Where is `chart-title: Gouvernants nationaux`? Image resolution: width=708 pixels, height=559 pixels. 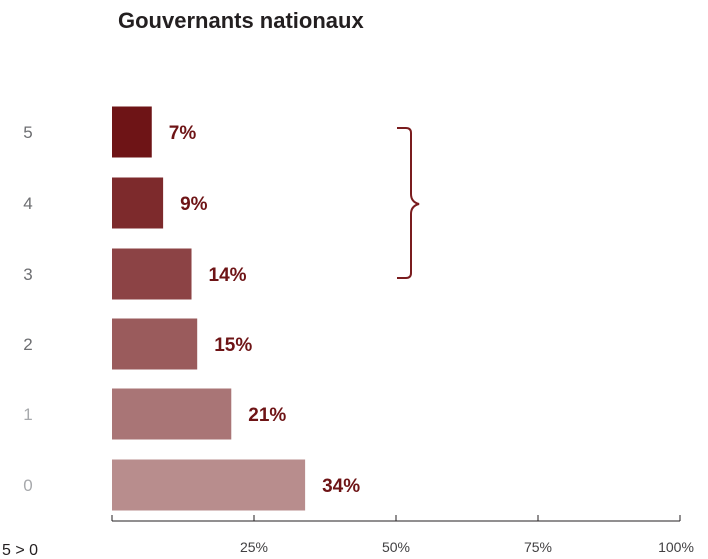
chart-title: Gouvernants nationaux is located at coordinates (241, 20).